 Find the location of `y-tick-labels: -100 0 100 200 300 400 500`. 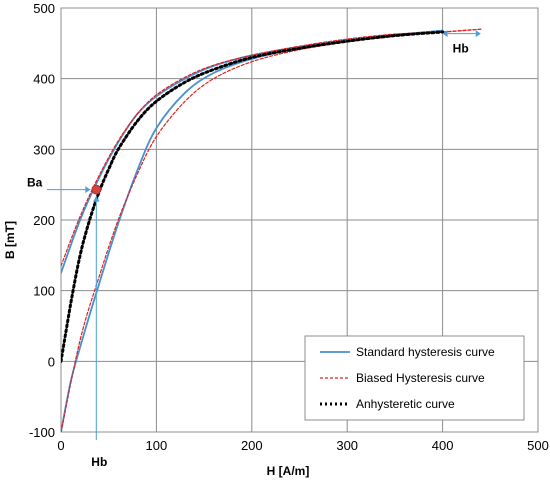

y-tick-labels: -100 0 100 200 300 400 500 is located at coordinates (42, 220).